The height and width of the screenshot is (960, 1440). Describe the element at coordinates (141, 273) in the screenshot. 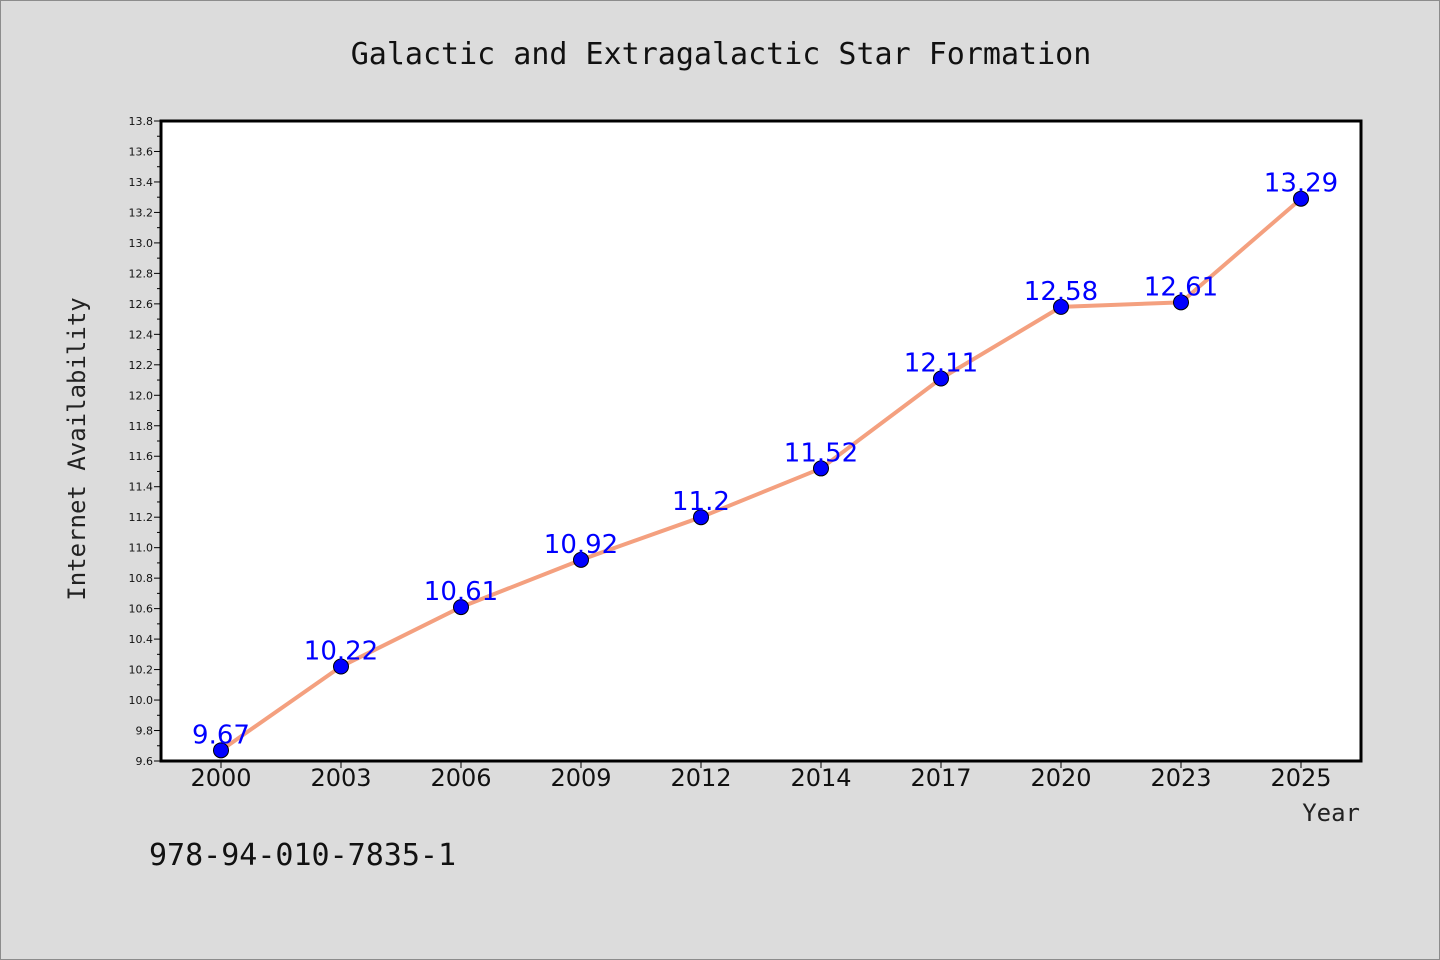

I see `y-tick-label: 12.8` at that location.